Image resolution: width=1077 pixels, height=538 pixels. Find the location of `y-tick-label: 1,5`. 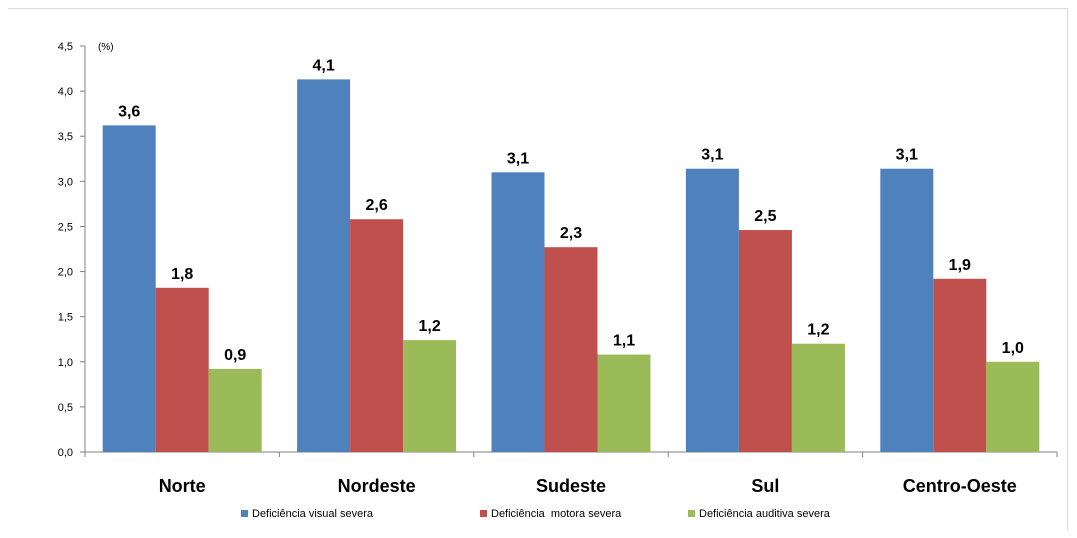

y-tick-label: 1,5 is located at coordinates (65, 318).